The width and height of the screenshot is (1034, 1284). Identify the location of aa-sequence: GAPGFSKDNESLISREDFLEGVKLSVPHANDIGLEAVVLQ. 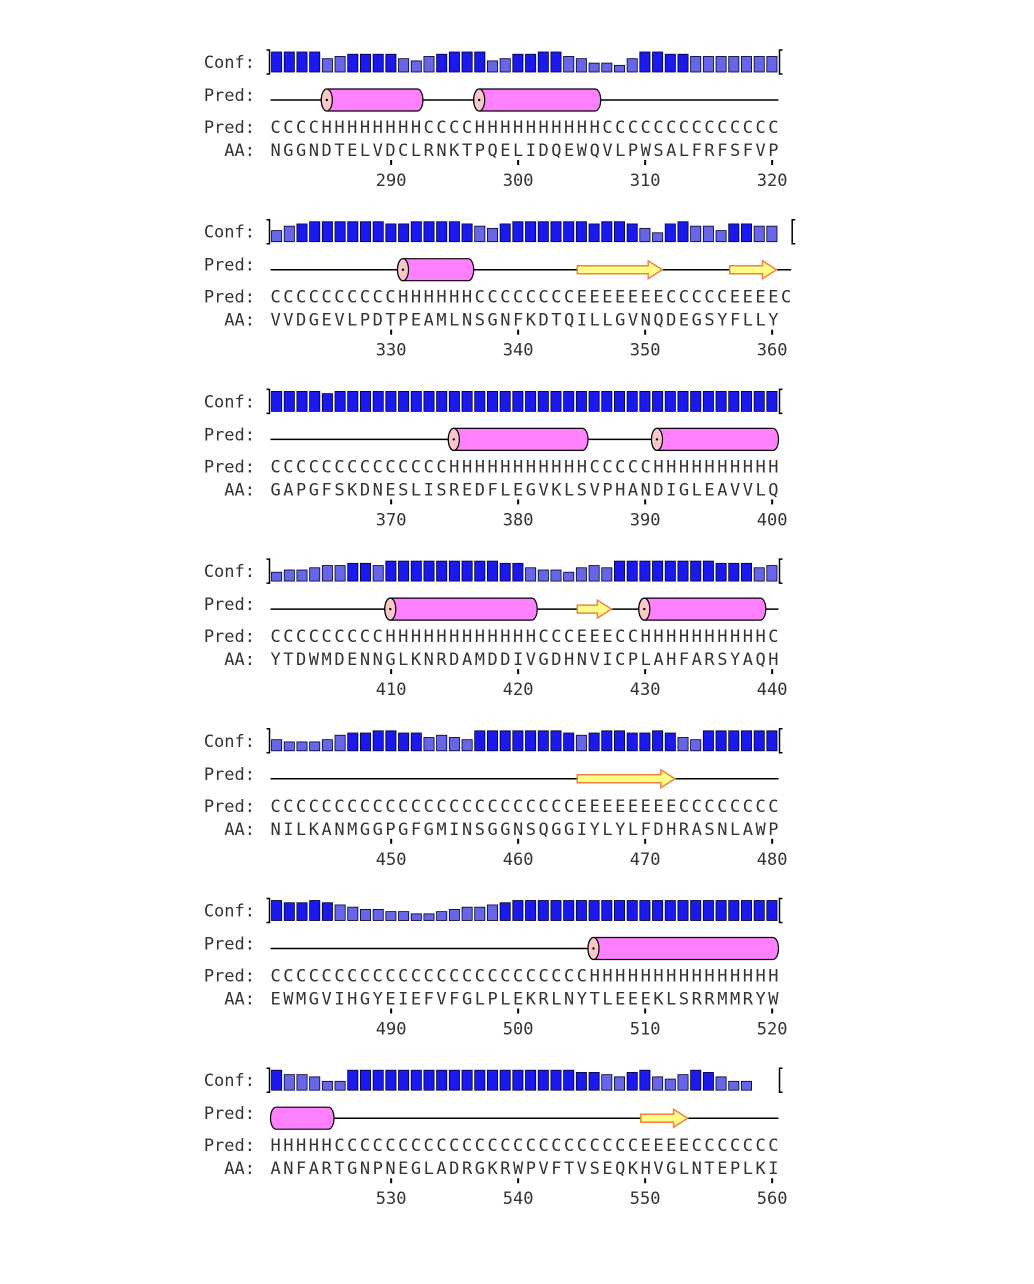
(525, 490).